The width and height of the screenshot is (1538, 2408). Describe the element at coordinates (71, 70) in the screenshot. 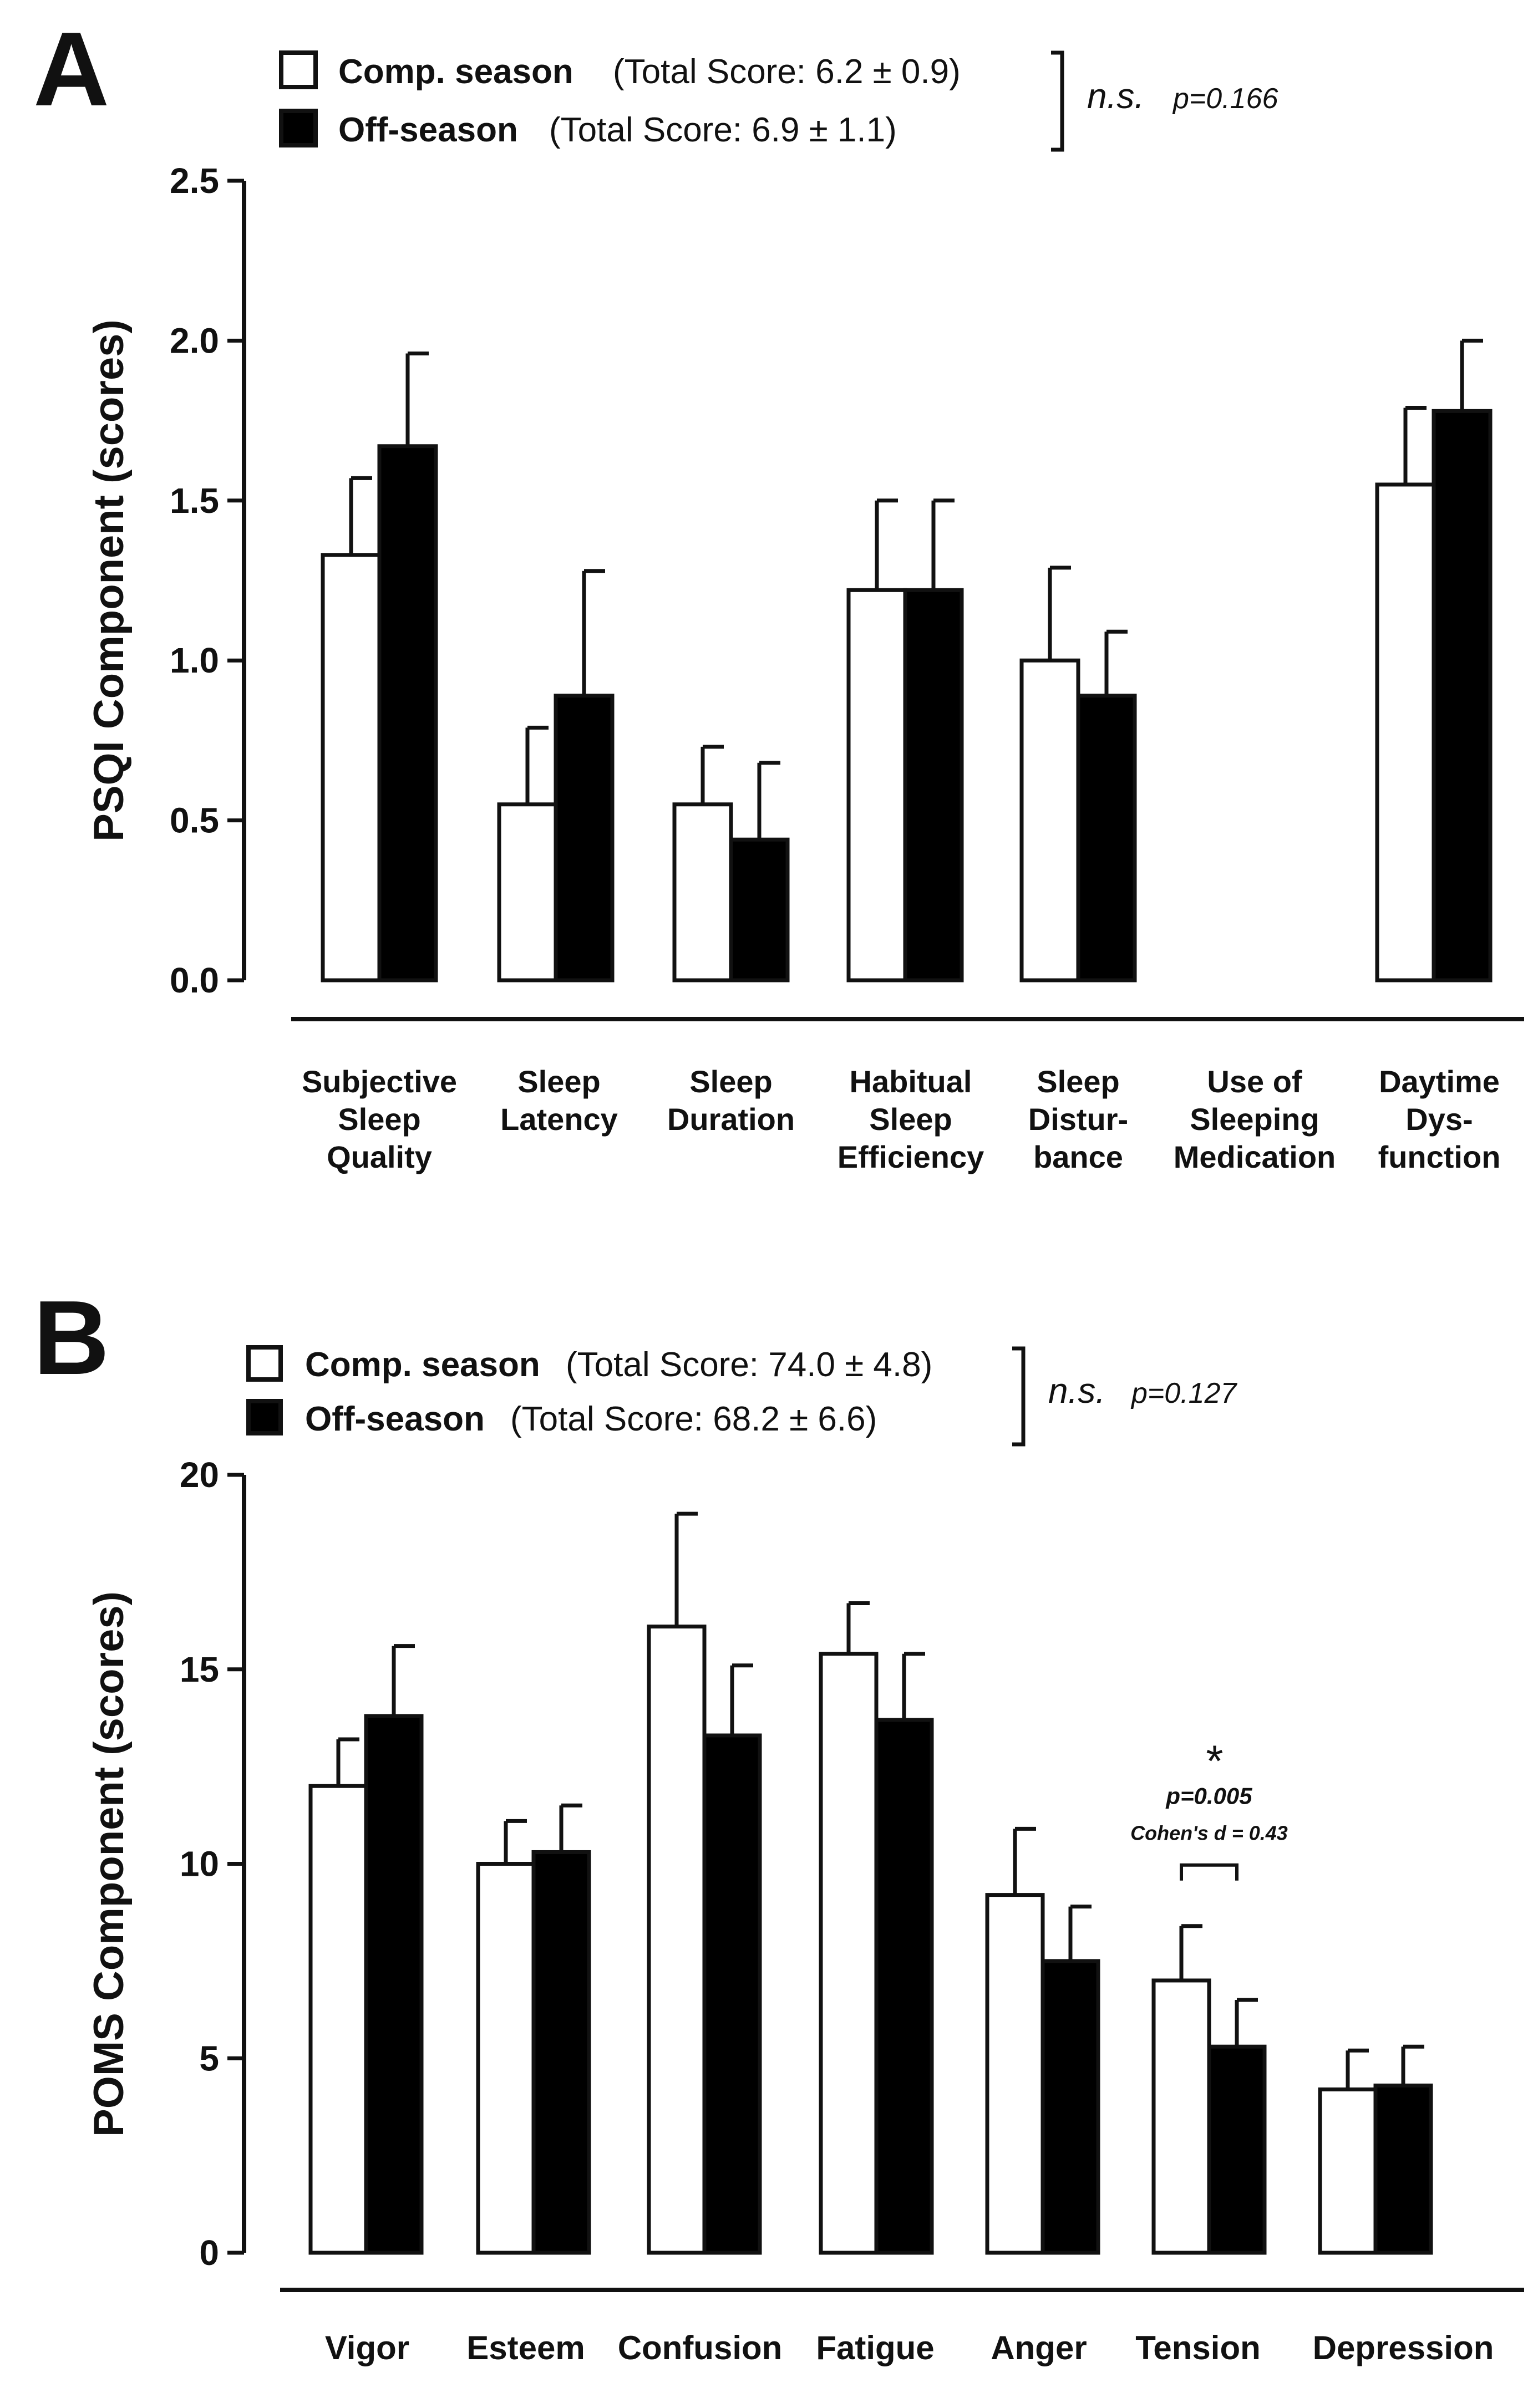

I see `panel-letter-a: A` at that location.